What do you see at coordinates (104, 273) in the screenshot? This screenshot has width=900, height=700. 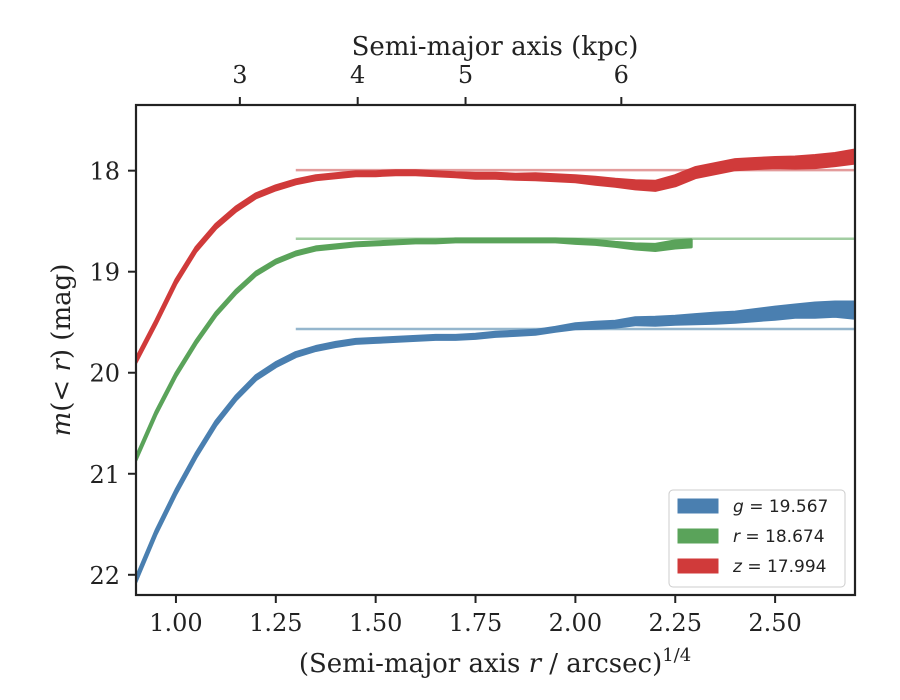 I see `y-tick-label: 19` at bounding box center [104, 273].